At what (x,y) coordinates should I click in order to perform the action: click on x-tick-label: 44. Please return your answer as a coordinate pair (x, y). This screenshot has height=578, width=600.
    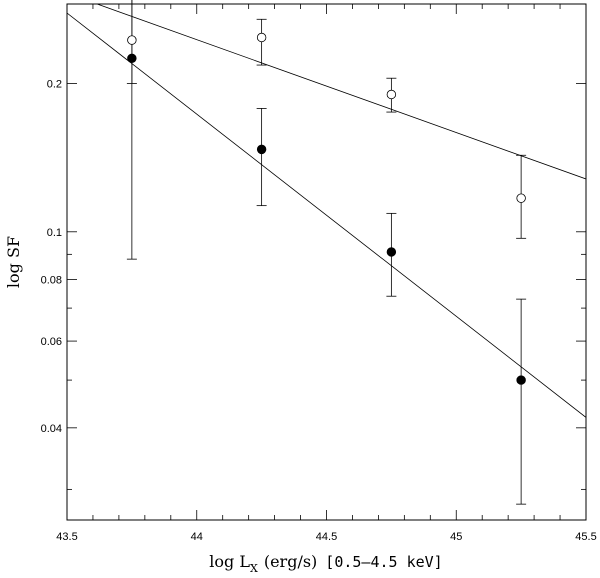
    Looking at the image, I should click on (197, 537).